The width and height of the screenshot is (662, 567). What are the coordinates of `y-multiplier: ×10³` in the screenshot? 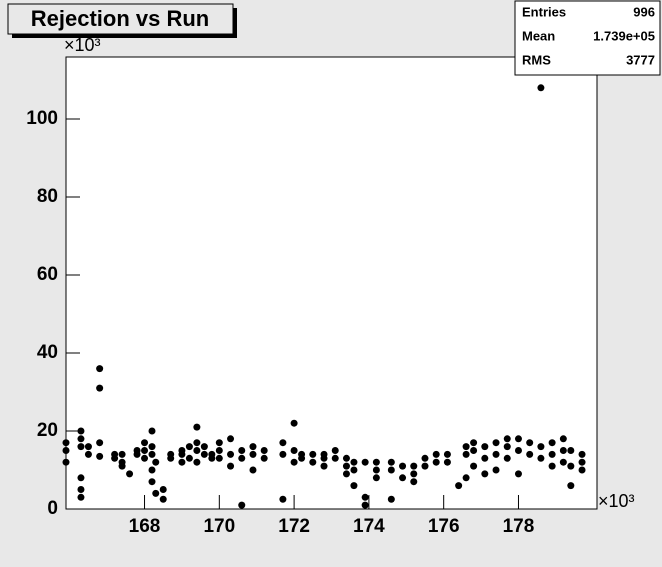 It's located at (82, 45).